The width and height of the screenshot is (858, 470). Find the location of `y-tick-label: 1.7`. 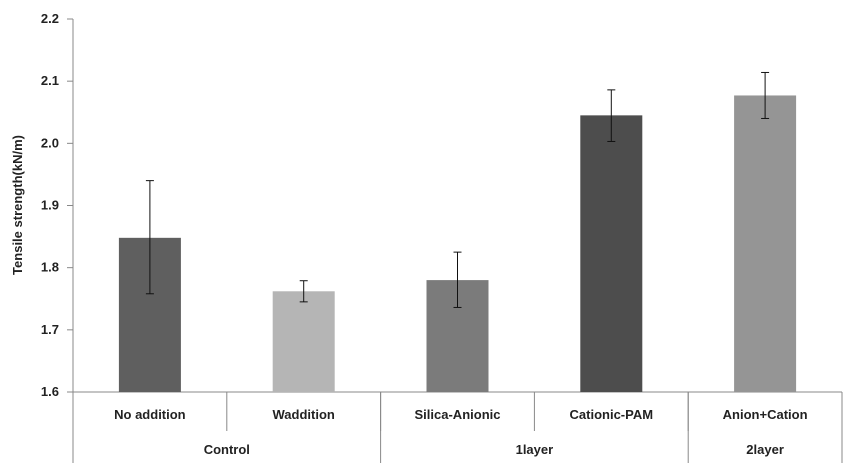

y-tick-label: 1.7 is located at coordinates (50, 329).